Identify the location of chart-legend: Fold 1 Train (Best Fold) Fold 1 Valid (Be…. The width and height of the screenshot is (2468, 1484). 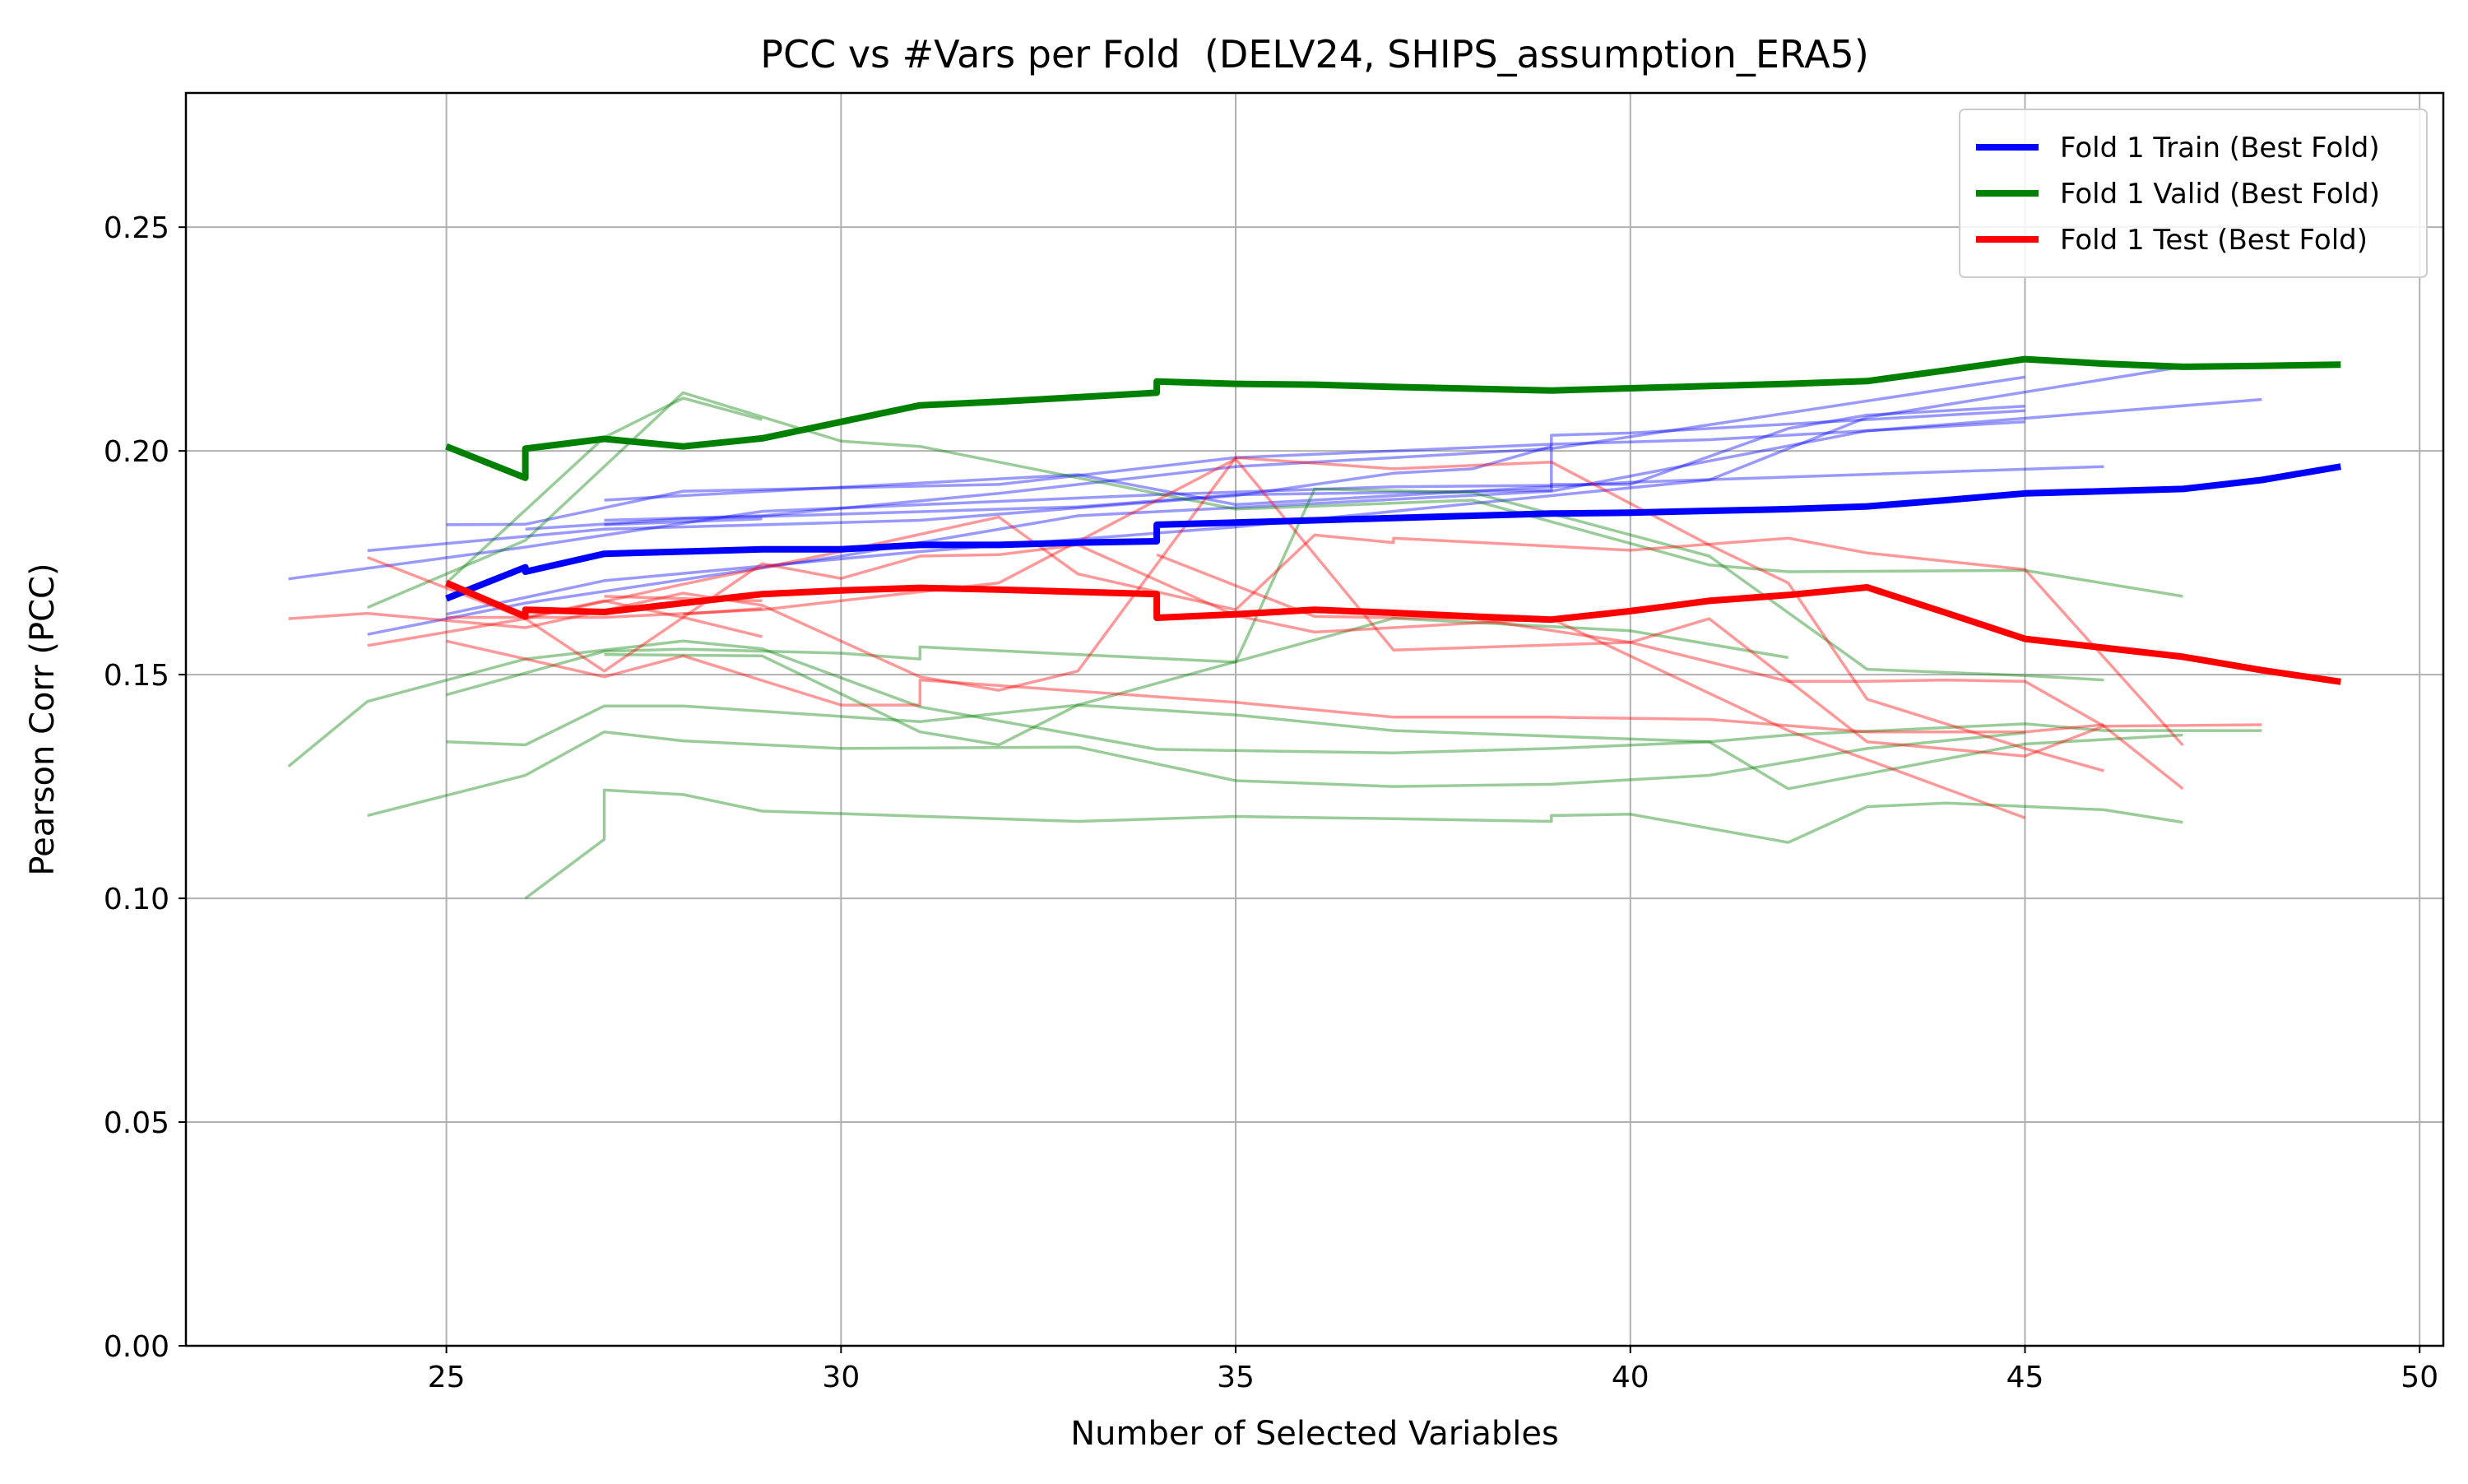
(2193, 193).